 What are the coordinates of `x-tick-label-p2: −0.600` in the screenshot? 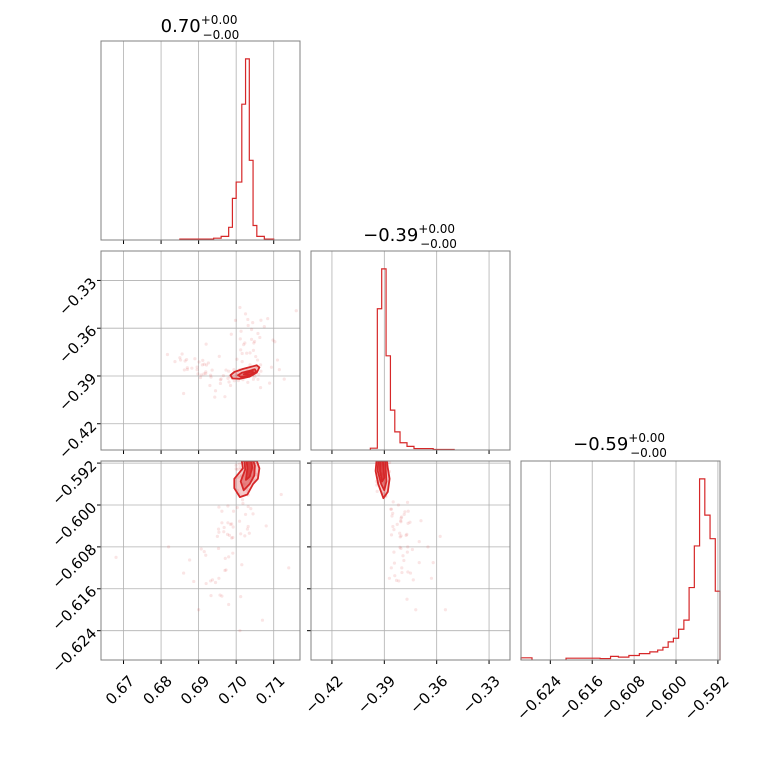 It's located at (665, 698).